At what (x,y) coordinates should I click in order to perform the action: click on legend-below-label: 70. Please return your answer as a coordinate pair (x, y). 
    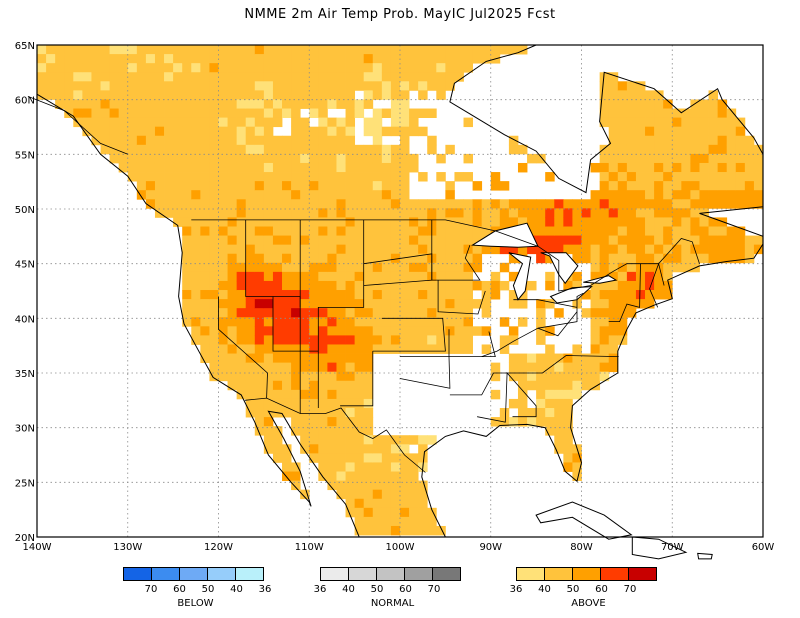
    Looking at the image, I should click on (151, 589).